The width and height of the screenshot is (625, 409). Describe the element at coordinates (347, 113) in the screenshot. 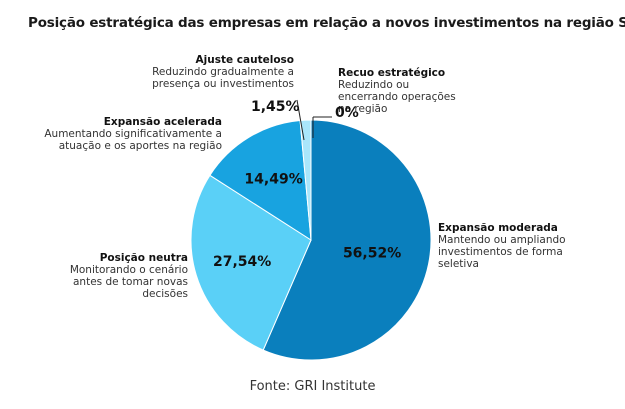

I see `pct-recuo-estrategico: 0%` at that location.